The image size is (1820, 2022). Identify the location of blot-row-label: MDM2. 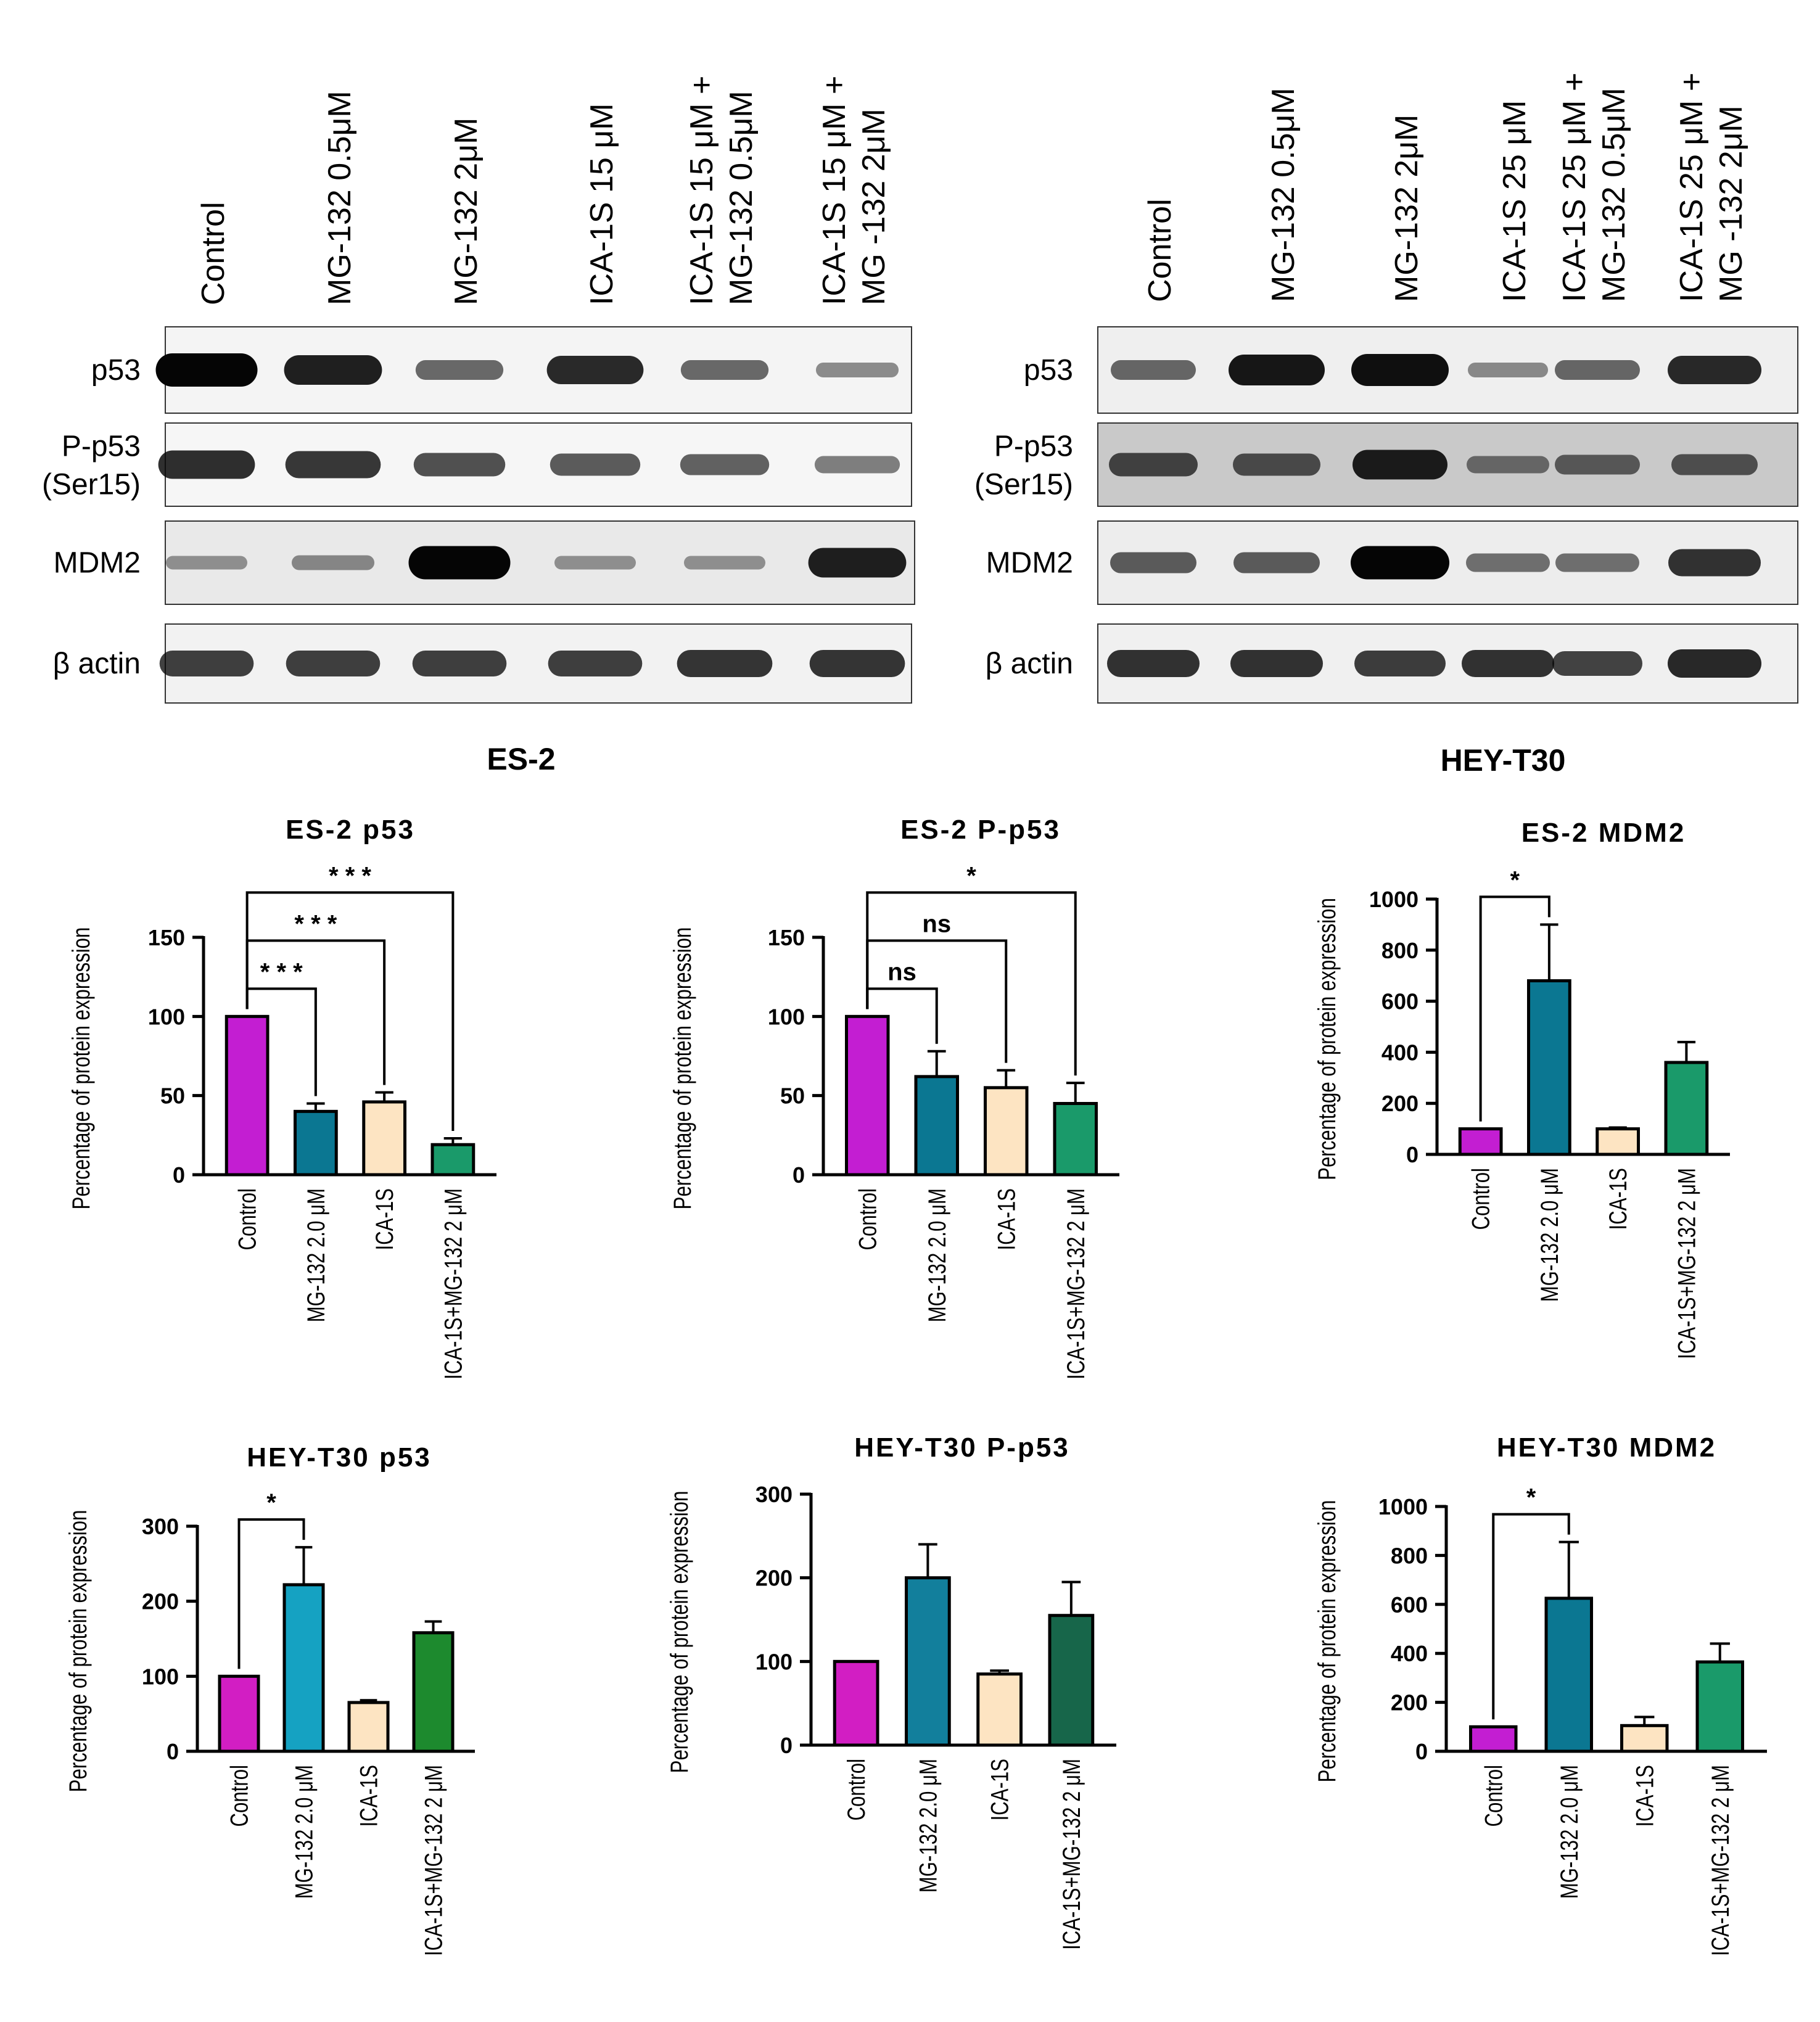
(98, 563).